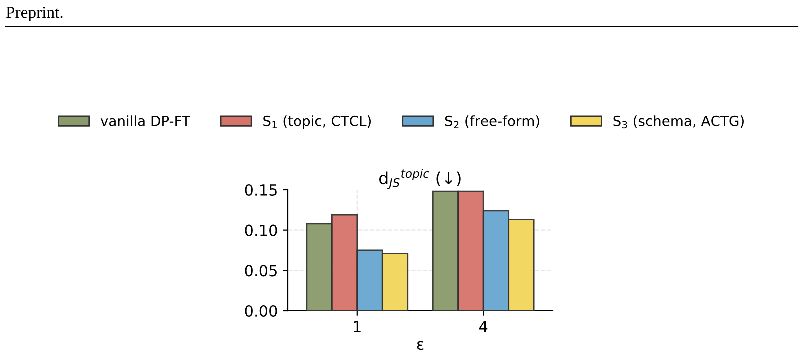  What do you see at coordinates (261, 271) in the screenshot?
I see `y-tick-label: 0.05` at bounding box center [261, 271].